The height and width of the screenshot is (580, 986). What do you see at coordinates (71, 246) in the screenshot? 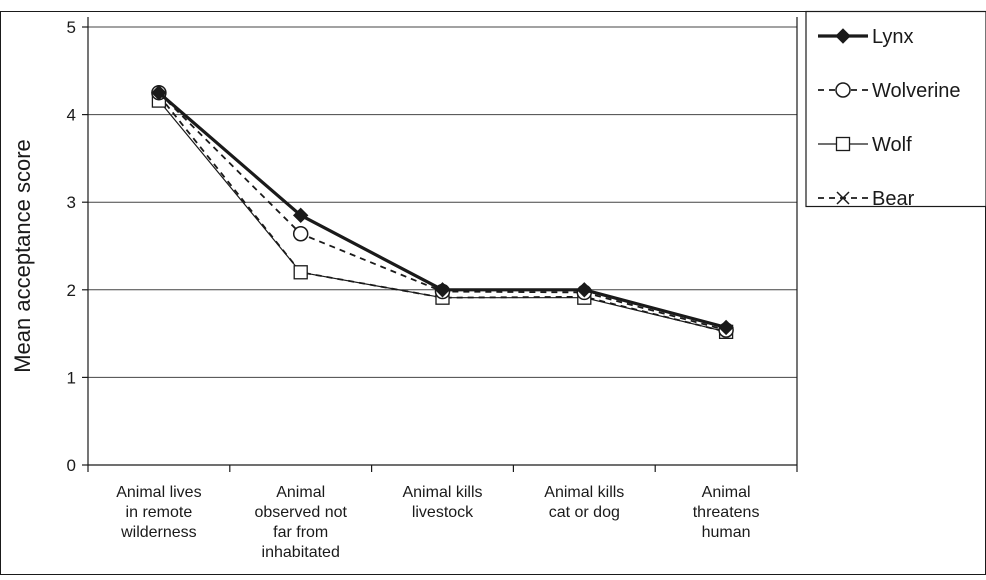
I see `y-tick-labels: 0 1 2 3 4 5` at bounding box center [71, 246].